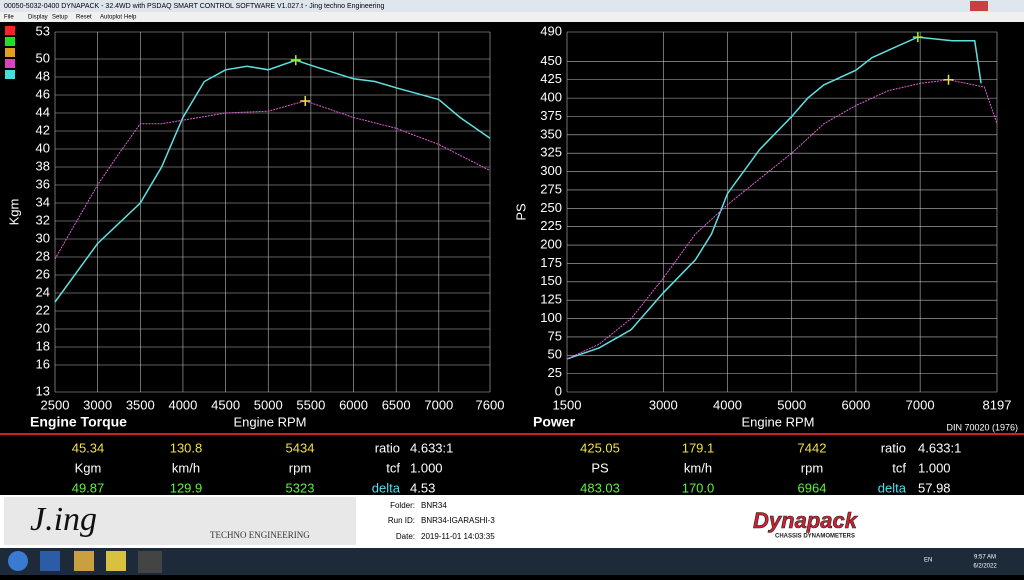 The width and height of the screenshot is (1024, 580). I want to click on y-tick-label: 26, so click(43, 273).